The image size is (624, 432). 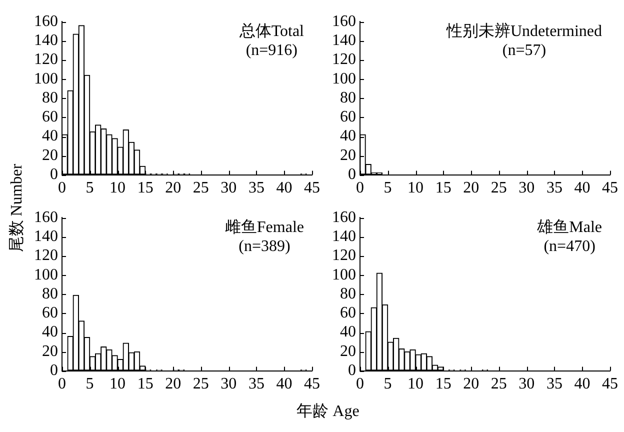 I want to click on chart-title: 雌鱼Female, so click(x=264, y=227).